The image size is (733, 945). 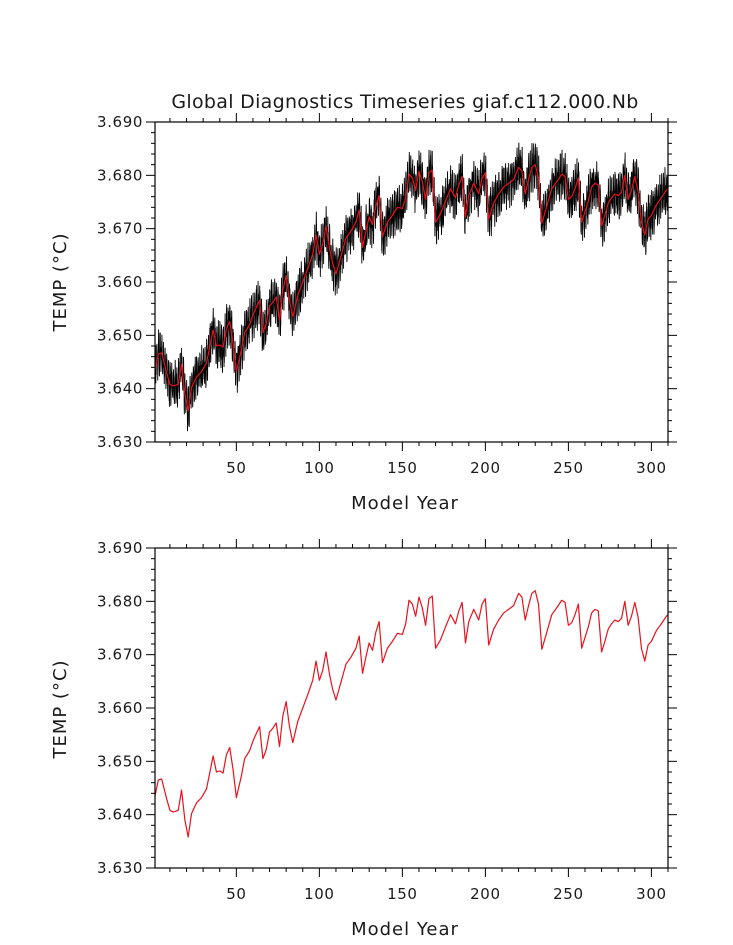 What do you see at coordinates (60, 709) in the screenshot?
I see `bottom-y-axis-label: TEMP (°C)` at bounding box center [60, 709].